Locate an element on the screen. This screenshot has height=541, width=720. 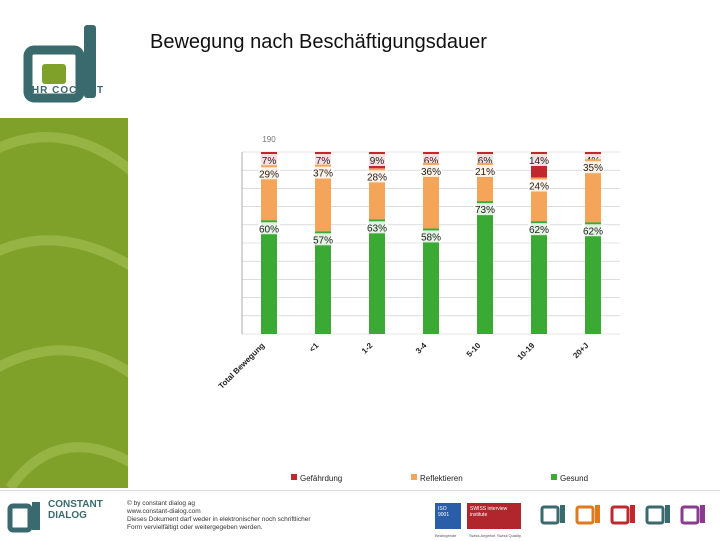
count-label: 190 is located at coordinates (269, 139).